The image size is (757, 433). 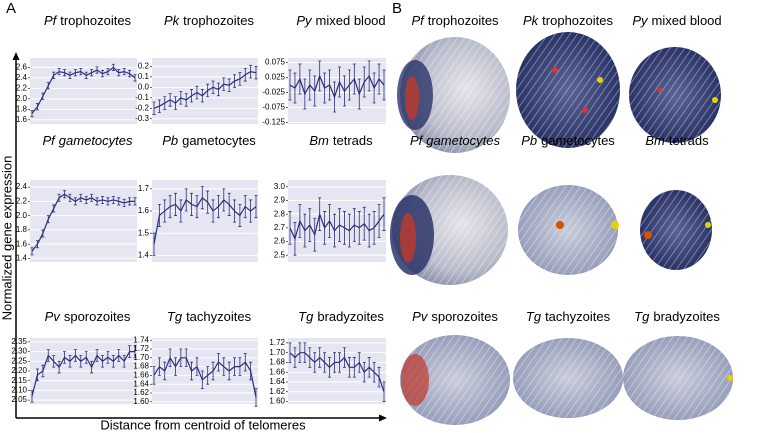 I want to click on y-tick-label: 2.05, so click(x=19, y=399).